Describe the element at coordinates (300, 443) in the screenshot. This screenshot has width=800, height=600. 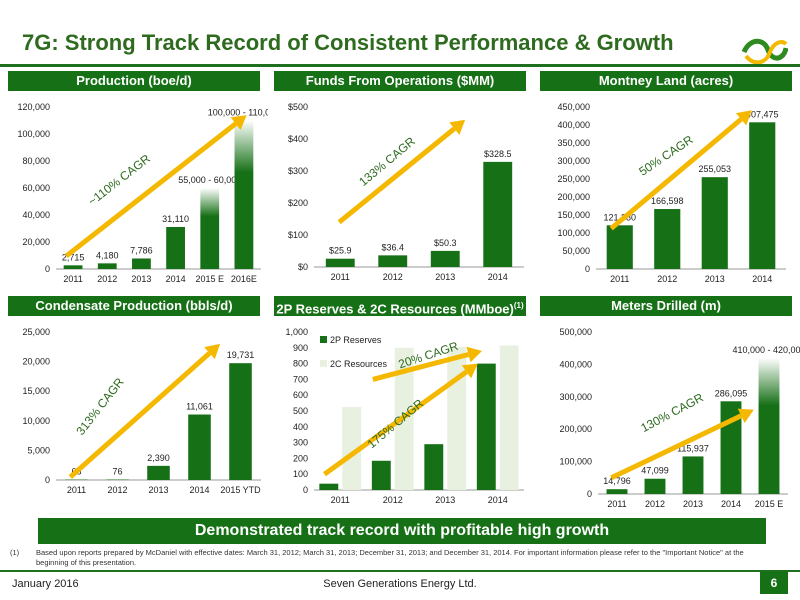
I see `y-tick-label: 300` at that location.